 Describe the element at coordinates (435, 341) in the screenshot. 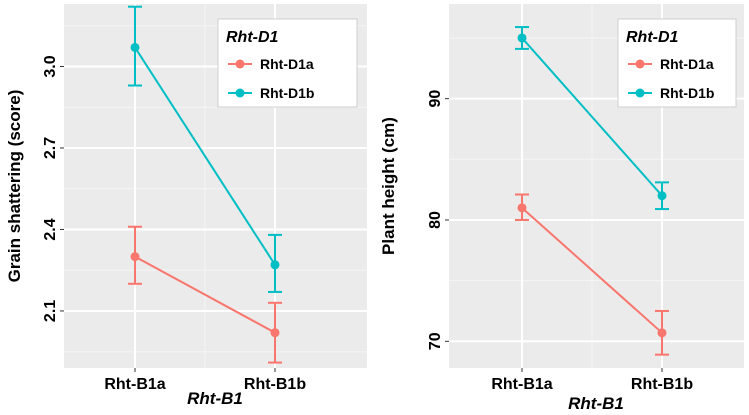

I see `y-tick-label: 70` at that location.